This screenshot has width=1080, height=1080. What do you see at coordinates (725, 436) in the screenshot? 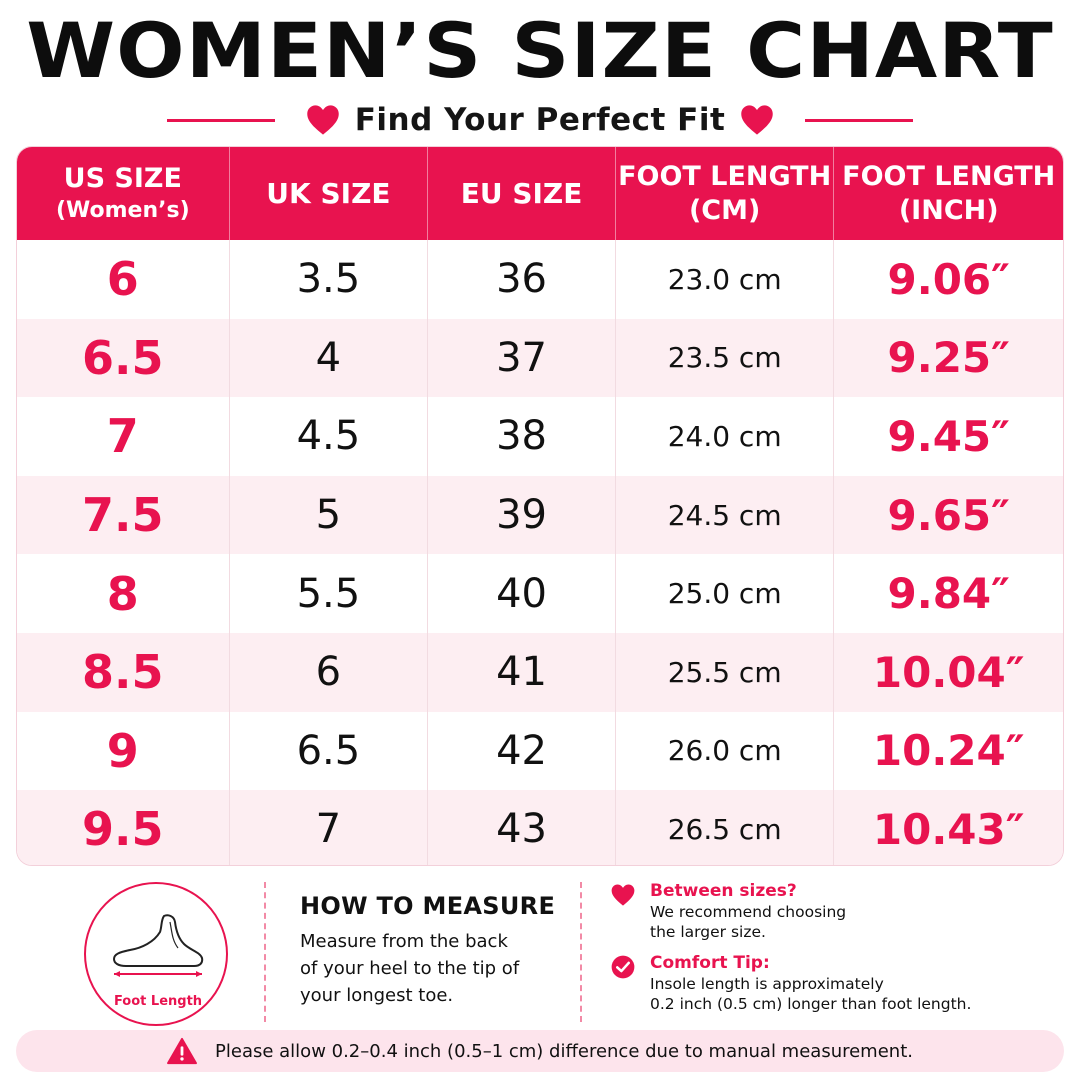
I see `cell-cm: 24.0 cm` at bounding box center [725, 436].